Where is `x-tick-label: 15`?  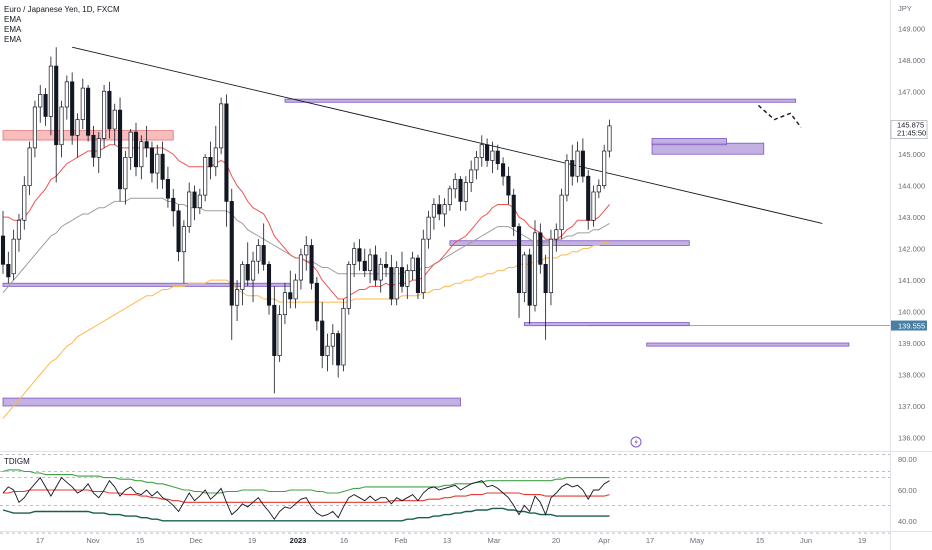 x-tick-label: 15 is located at coordinates (760, 540).